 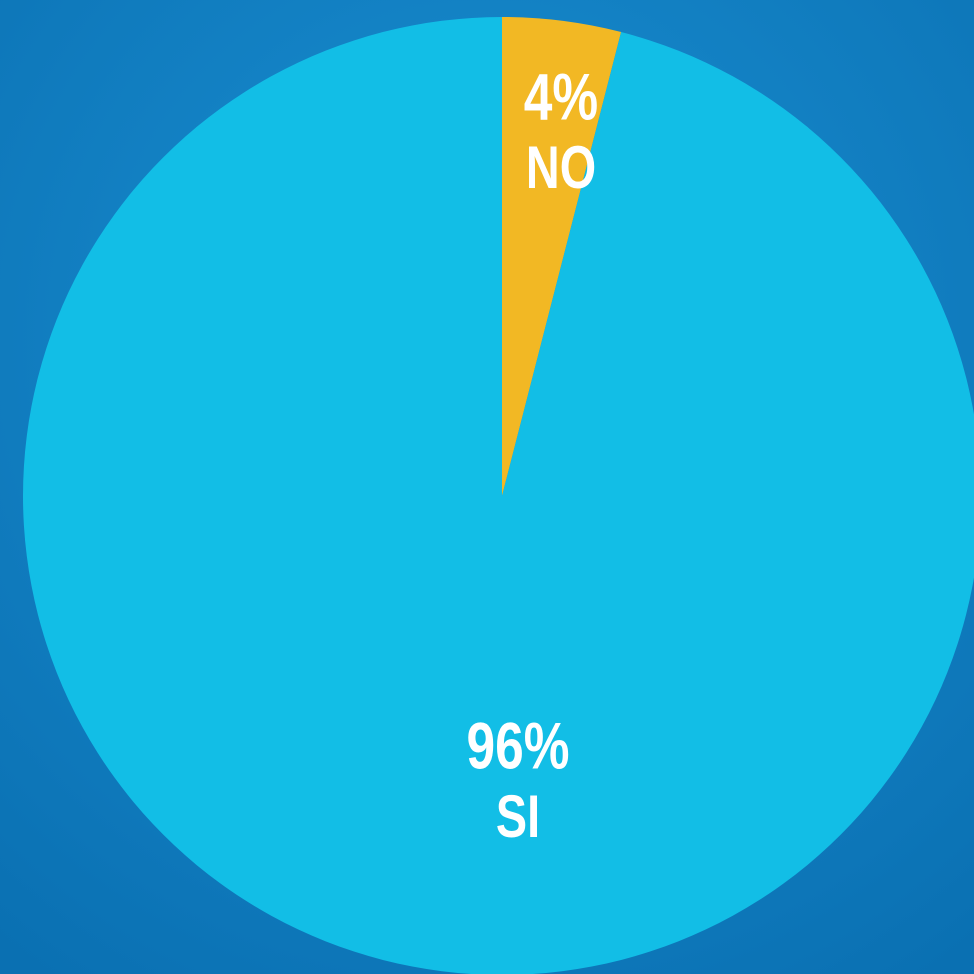 I want to click on slice-label: 96%SI, so click(x=517, y=779).